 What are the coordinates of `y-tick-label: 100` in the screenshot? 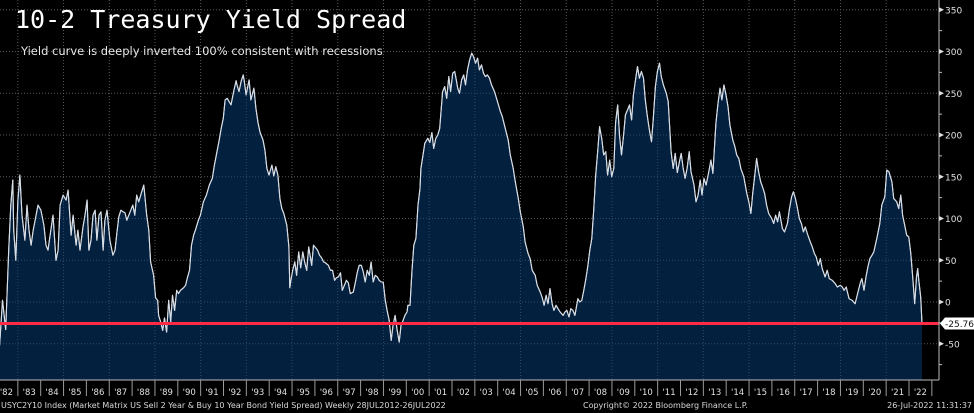 It's located at (953, 220).